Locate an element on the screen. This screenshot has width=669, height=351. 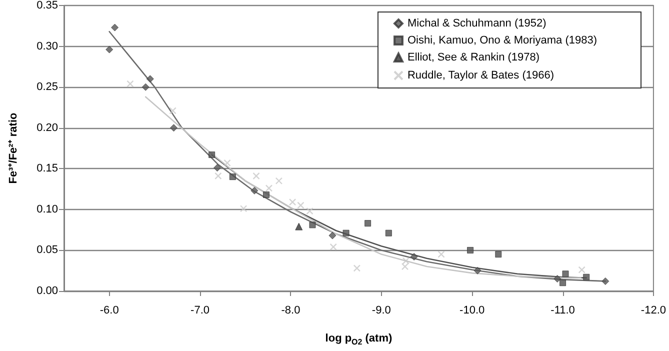
legend-label: Michal & Schuhmann (1952) is located at coordinates (476, 24).